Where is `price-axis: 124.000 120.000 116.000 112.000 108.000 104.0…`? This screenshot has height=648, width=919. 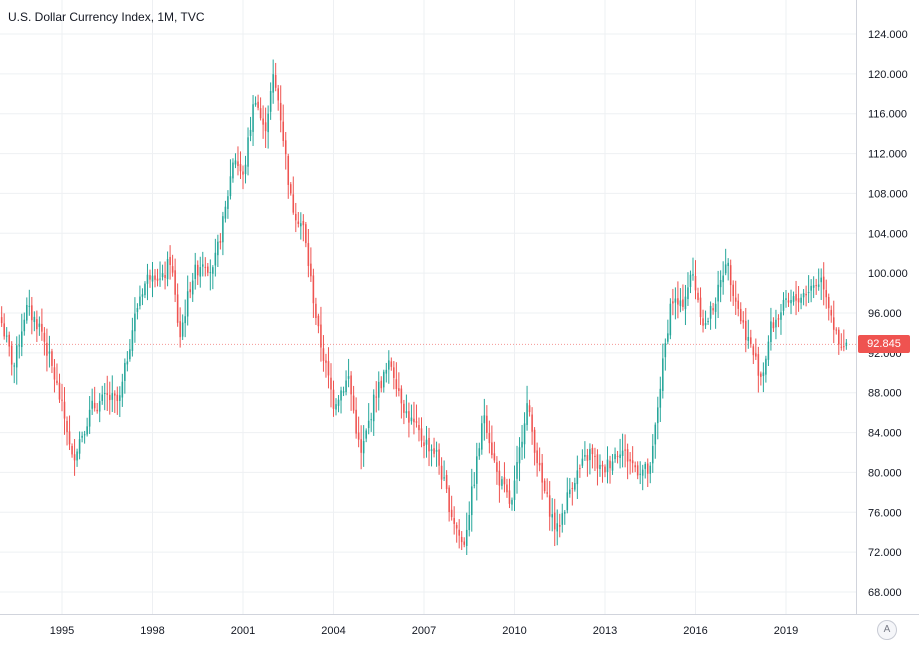 price-axis: 124.000 120.000 116.000 112.000 108.000 104.0… is located at coordinates (888, 314).